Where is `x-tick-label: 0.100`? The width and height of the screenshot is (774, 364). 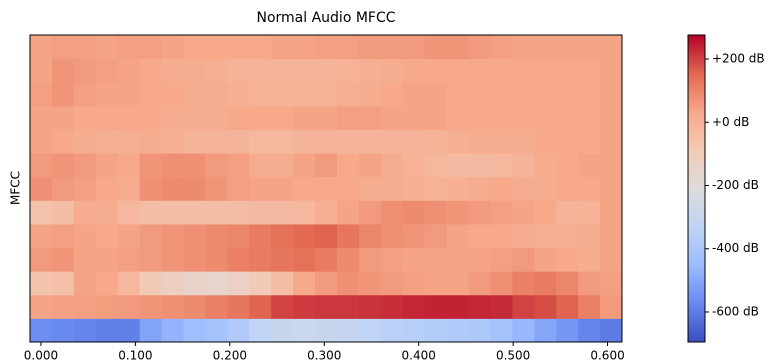
x-tick-label: 0.100 is located at coordinates (135, 356).